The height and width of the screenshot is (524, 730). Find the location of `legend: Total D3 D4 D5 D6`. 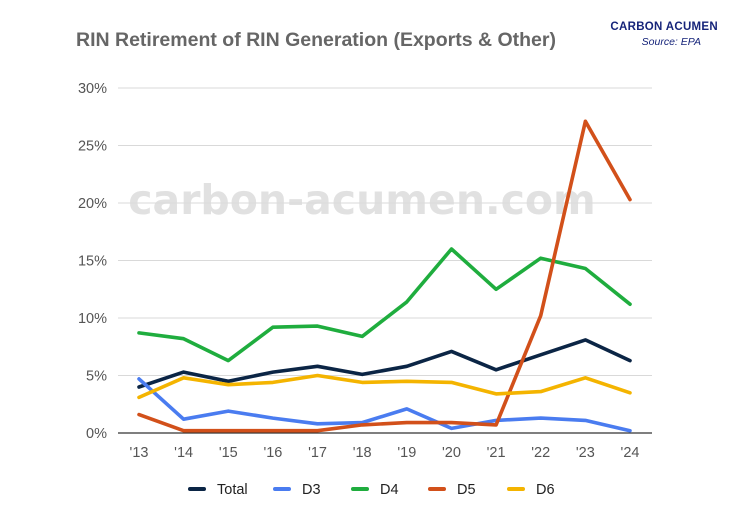

legend: Total D3 D4 D5 D6 is located at coordinates (371, 490).